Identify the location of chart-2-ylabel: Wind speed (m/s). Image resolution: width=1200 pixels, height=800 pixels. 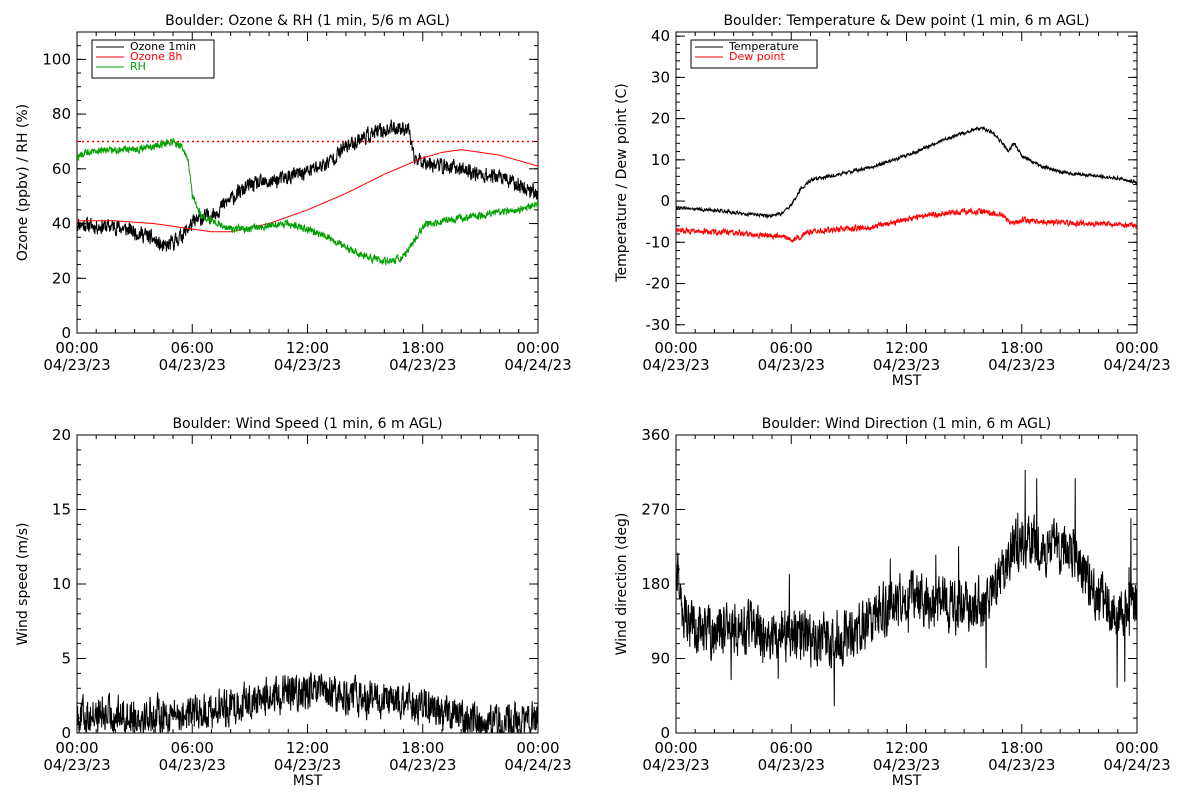
(23, 584).